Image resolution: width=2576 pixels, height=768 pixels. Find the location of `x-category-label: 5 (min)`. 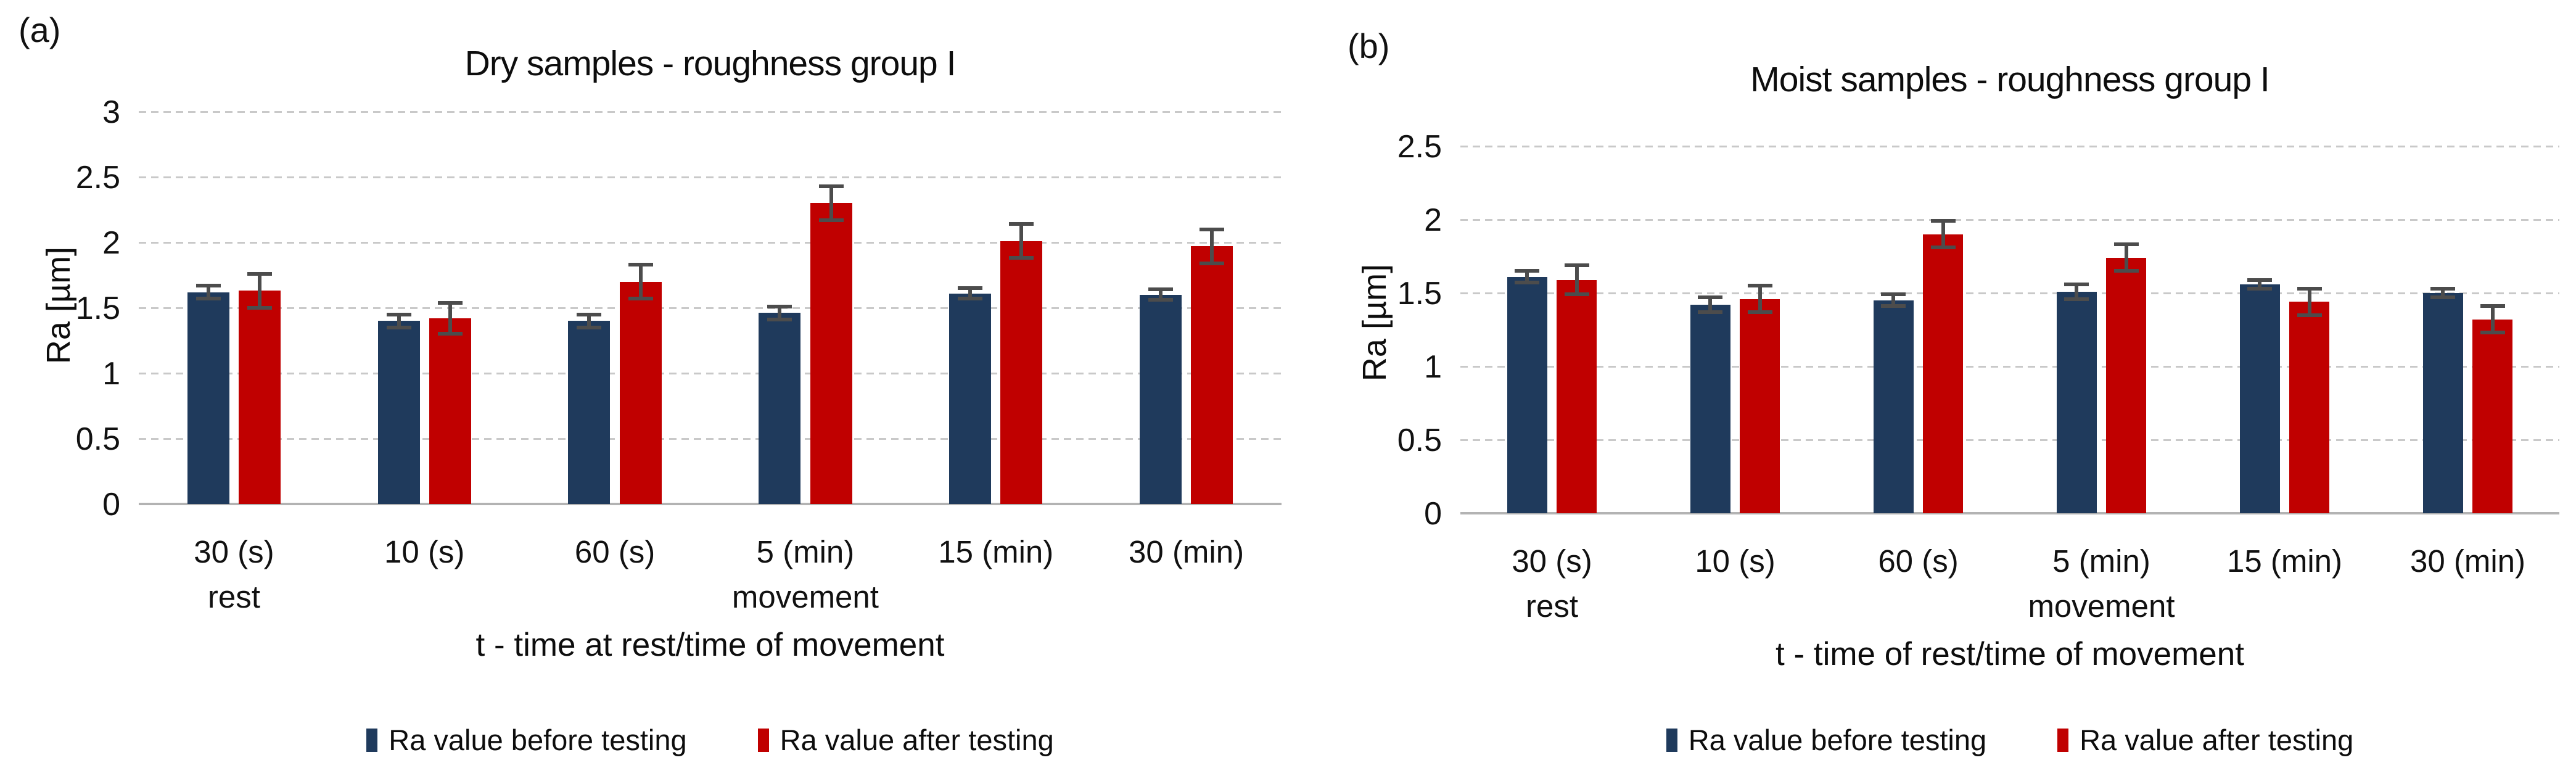

x-category-label: 5 (min) is located at coordinates (2101, 561).